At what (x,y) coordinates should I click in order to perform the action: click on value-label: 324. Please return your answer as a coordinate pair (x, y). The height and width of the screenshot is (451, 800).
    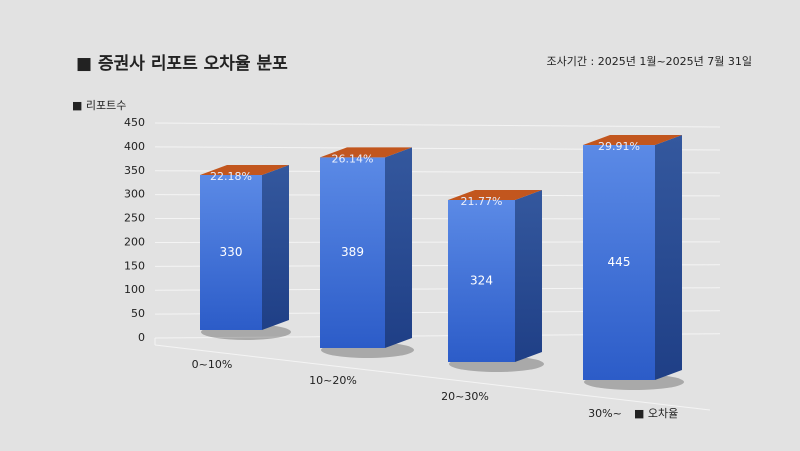
    Looking at the image, I should click on (481, 281).